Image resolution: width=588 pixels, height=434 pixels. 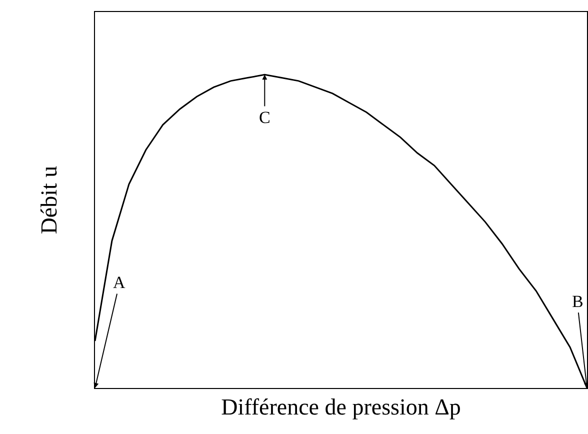 I want to click on annotation: B, so click(x=578, y=301).